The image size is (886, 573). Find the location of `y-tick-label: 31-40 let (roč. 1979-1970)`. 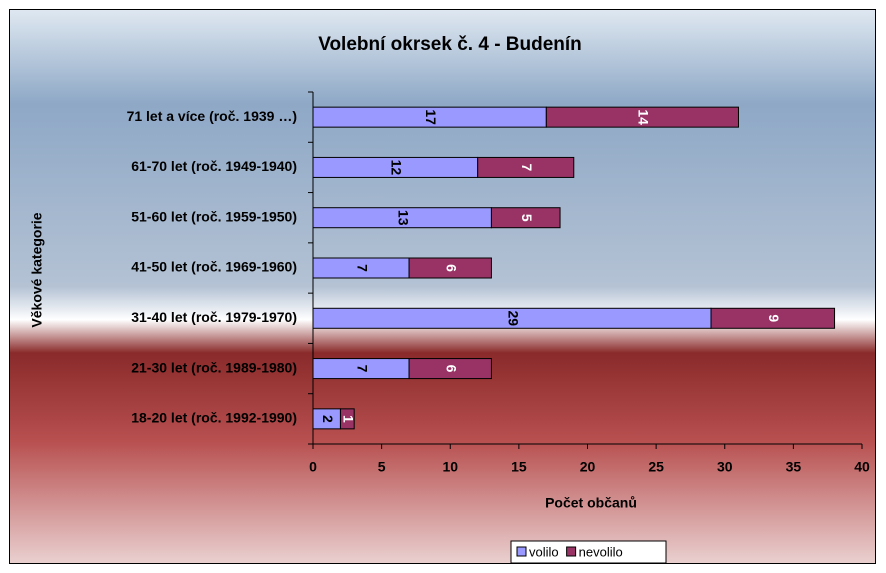

y-tick-label: 31-40 let (roč. 1979-1970) is located at coordinates (214, 317).